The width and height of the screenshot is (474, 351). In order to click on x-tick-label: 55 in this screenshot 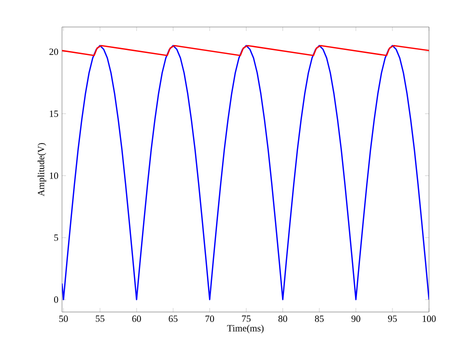, I will do `click(100, 319)`.